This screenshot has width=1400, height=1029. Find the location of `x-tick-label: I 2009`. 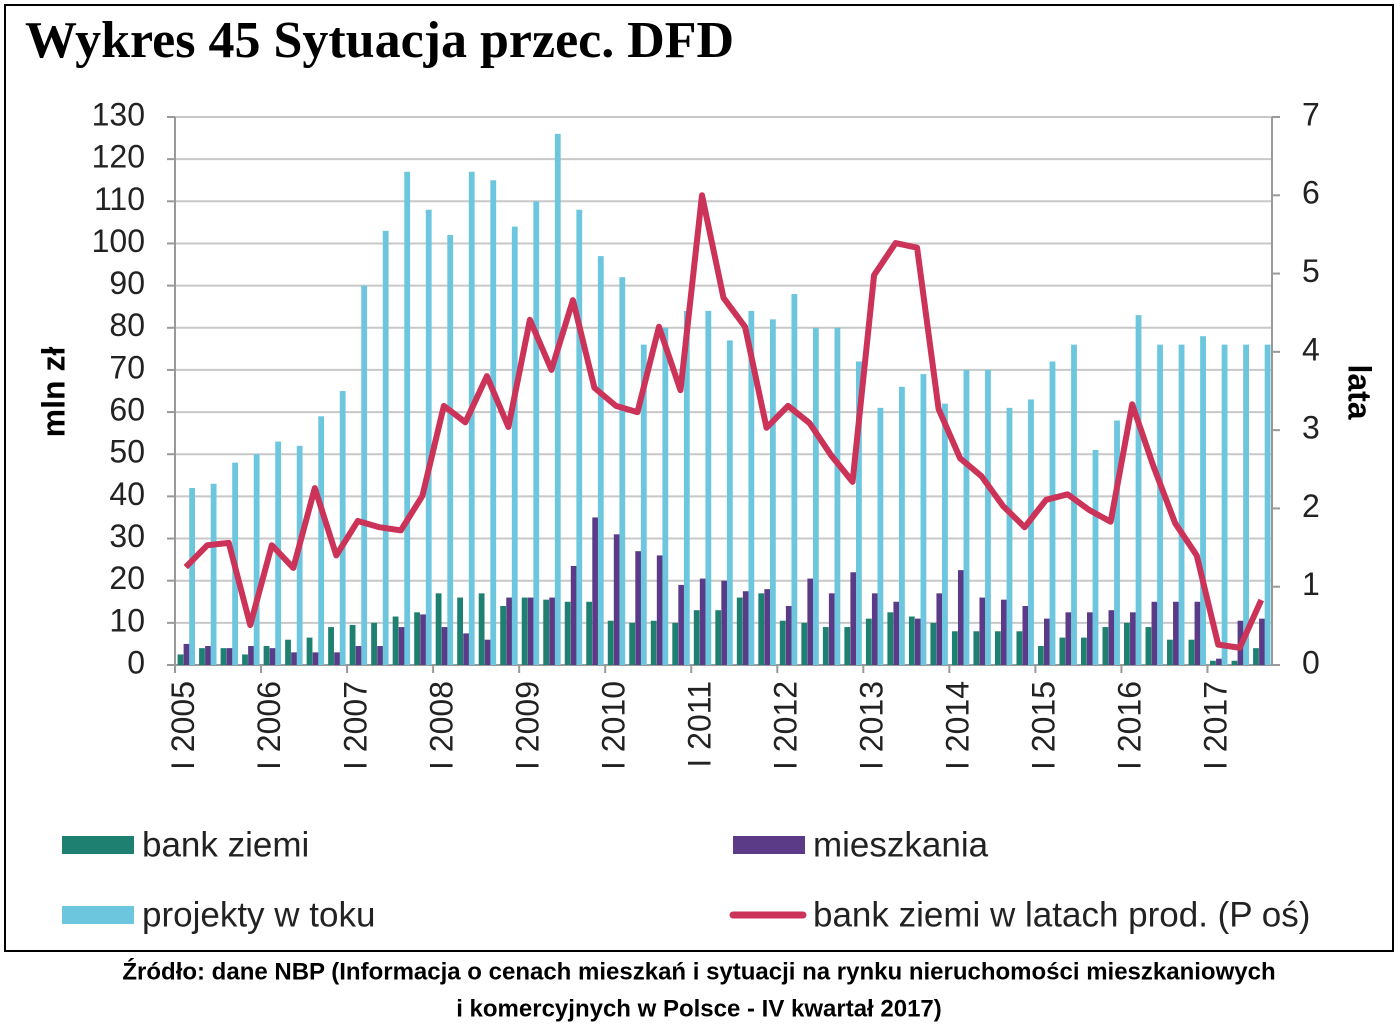

x-tick-label: I 2009 is located at coordinates (527, 725).